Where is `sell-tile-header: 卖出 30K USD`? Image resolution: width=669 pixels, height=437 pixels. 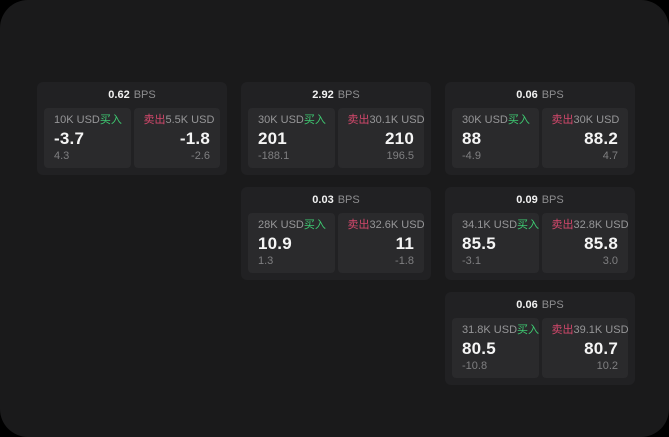 sell-tile-header: 卖出 30K USD is located at coordinates (585, 120).